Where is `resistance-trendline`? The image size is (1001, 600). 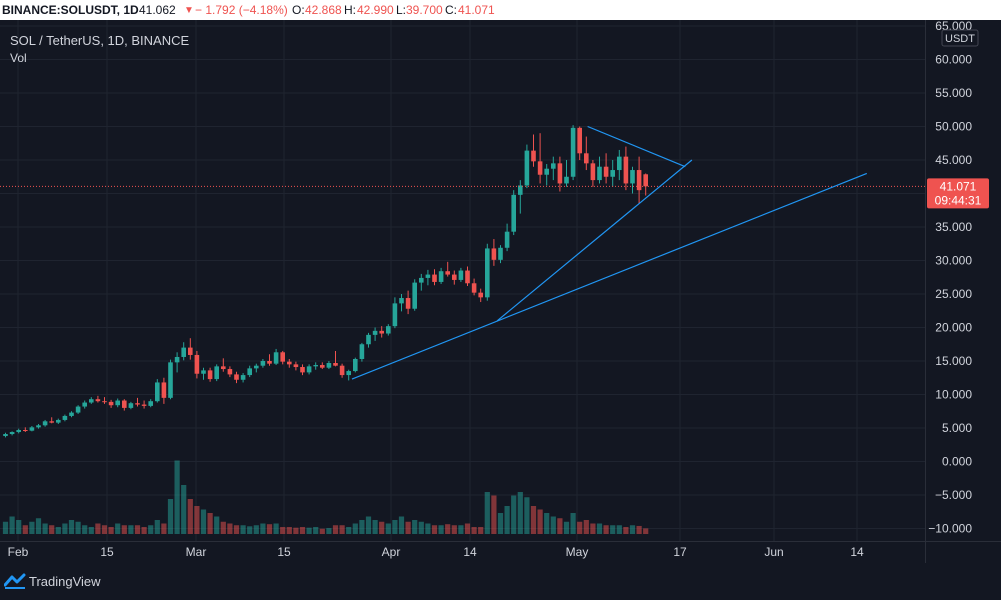
resistance-trendline is located at coordinates (636, 146).